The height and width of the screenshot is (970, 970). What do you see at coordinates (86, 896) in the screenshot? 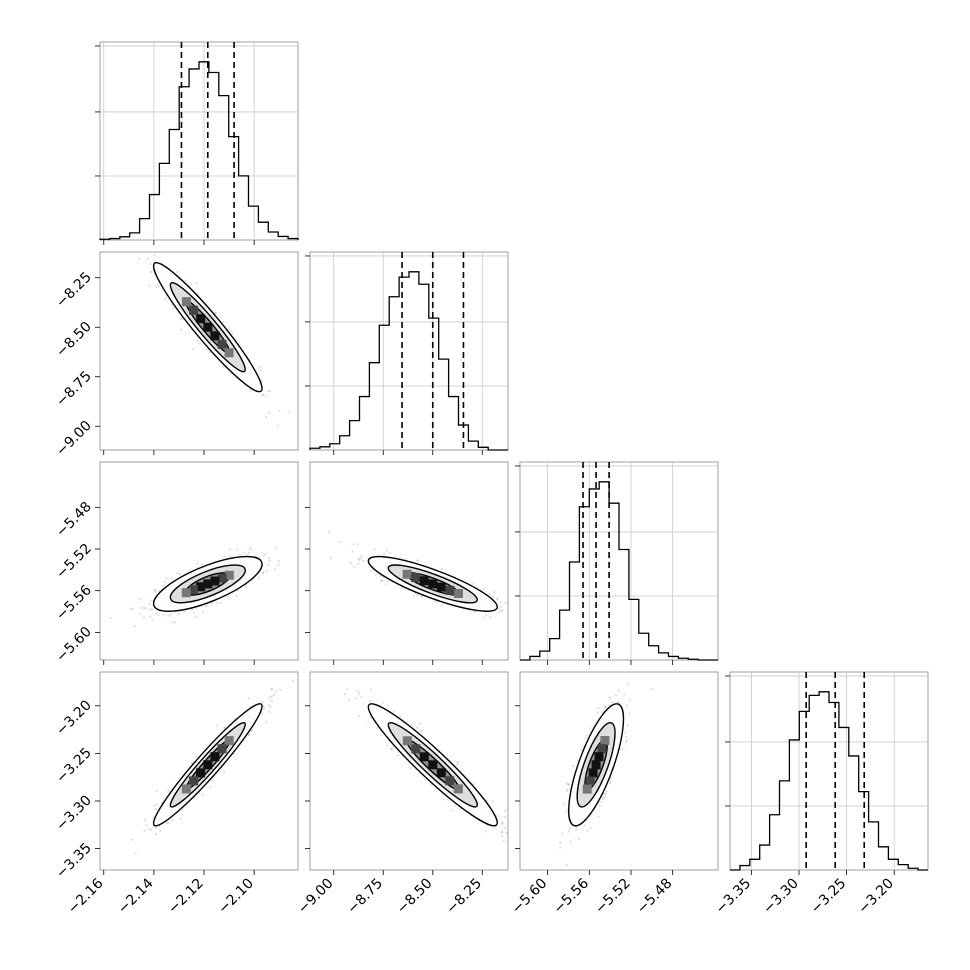
I see `x-tick-label: −2.16` at bounding box center [86, 896].